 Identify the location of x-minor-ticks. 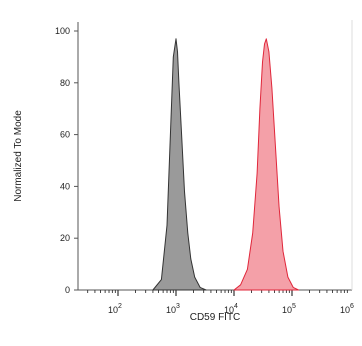
(217, 293).